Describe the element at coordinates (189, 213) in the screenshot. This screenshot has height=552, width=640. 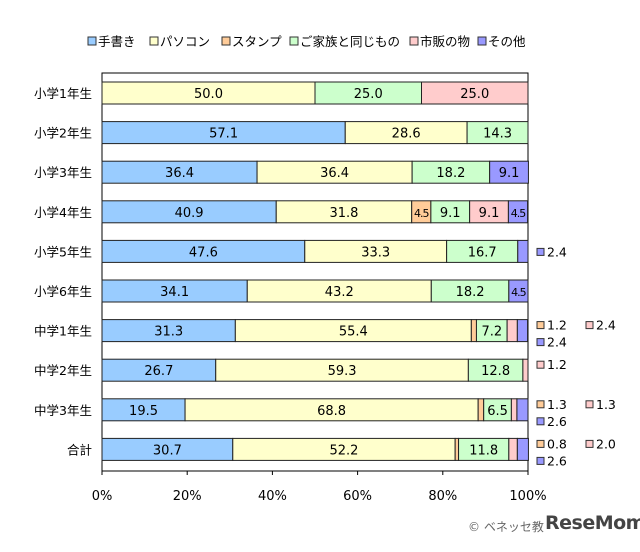
I see `data-label: 40.9` at that location.